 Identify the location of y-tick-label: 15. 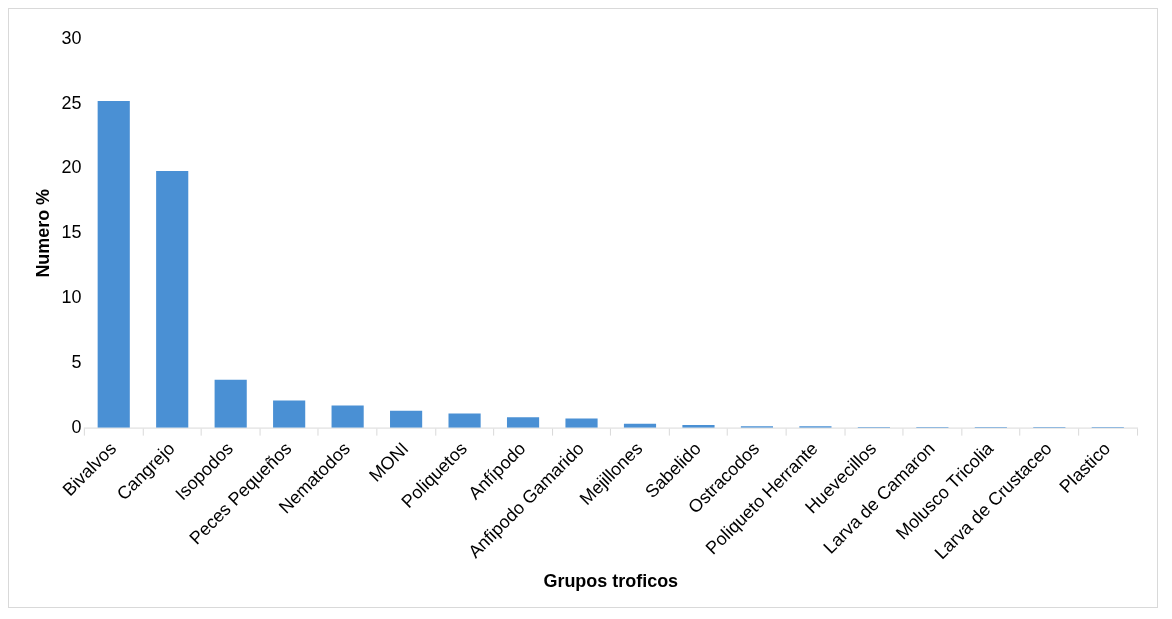
(71, 232).